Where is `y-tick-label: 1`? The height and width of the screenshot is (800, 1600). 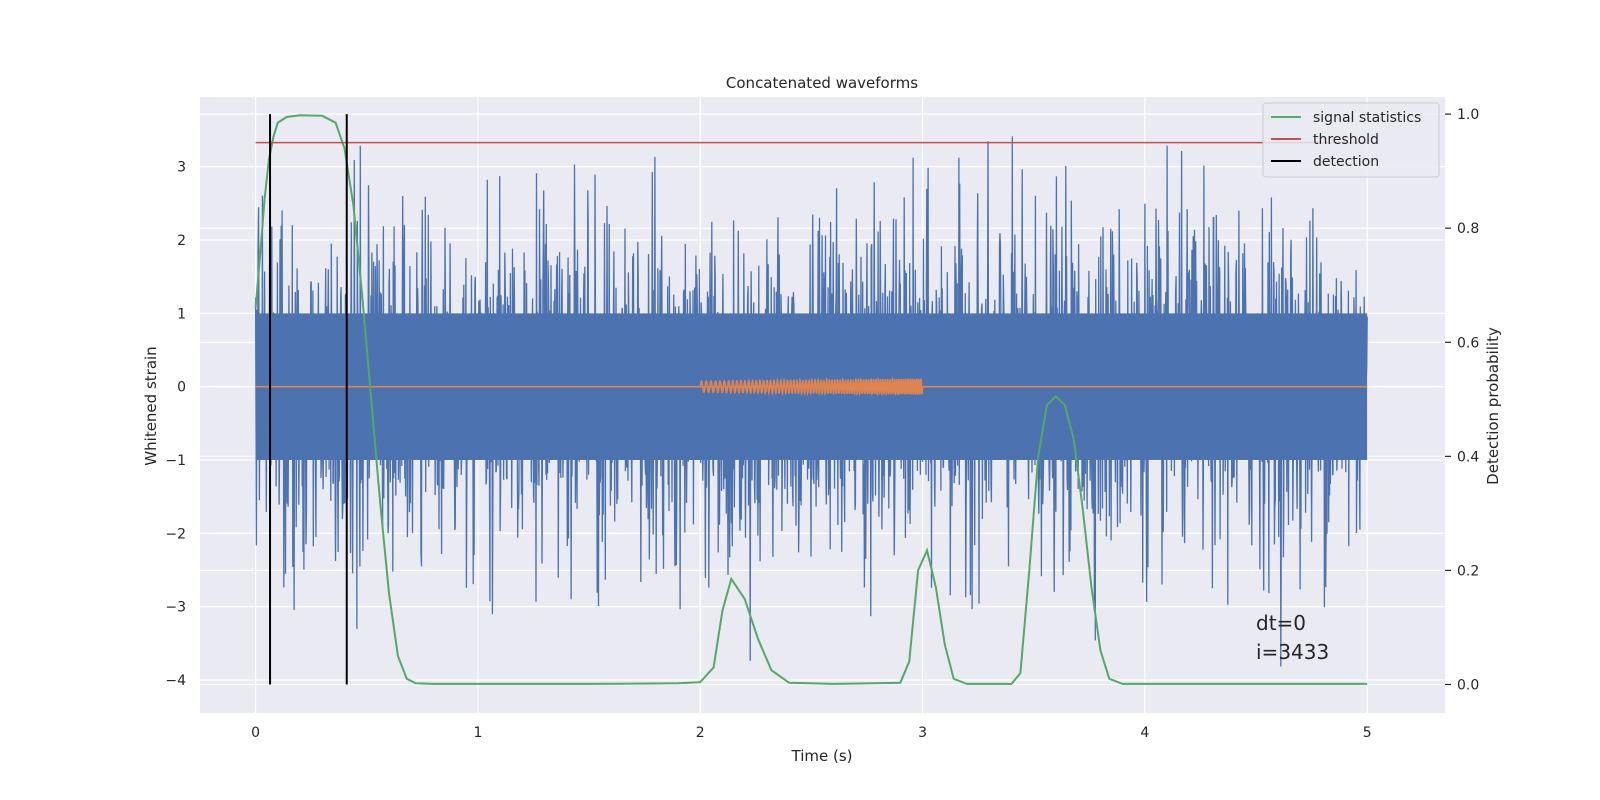 y-tick-label: 1 is located at coordinates (181, 314).